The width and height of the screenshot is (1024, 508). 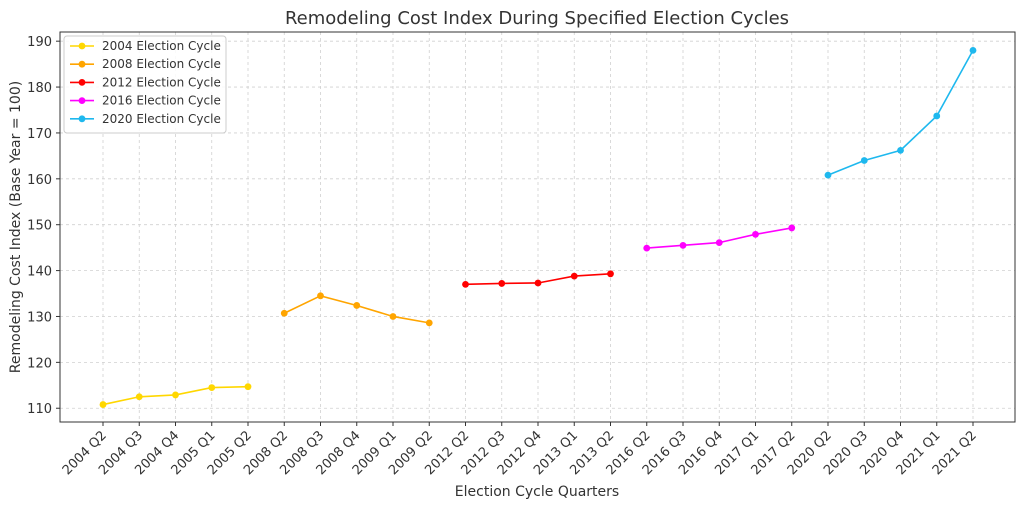 I want to click on y-tick-label: 110, so click(x=39, y=409).